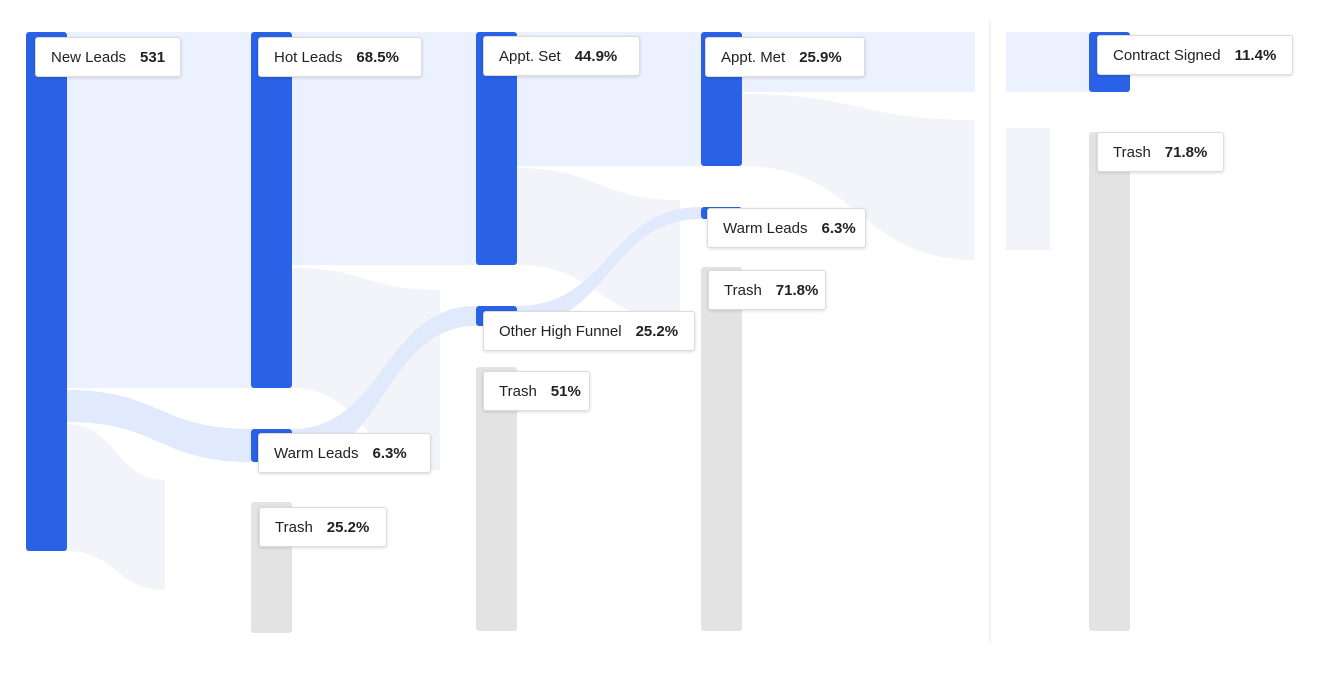 Image resolution: width=1337 pixels, height=681 pixels. Describe the element at coordinates (46, 291) in the screenshot. I see `node-bar-new-leads` at that location.